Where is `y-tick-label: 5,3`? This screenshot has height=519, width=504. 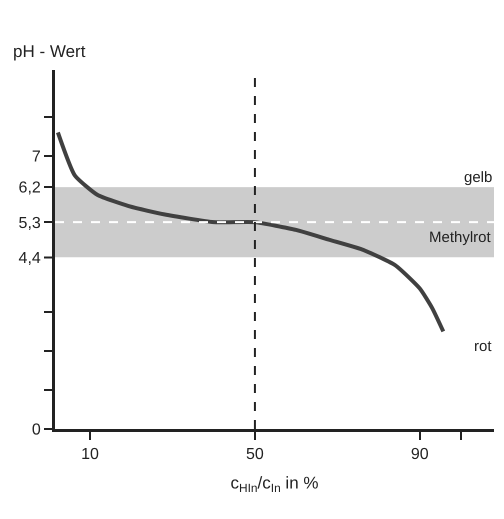
y-tick-label: 5,3 is located at coordinates (29, 223).